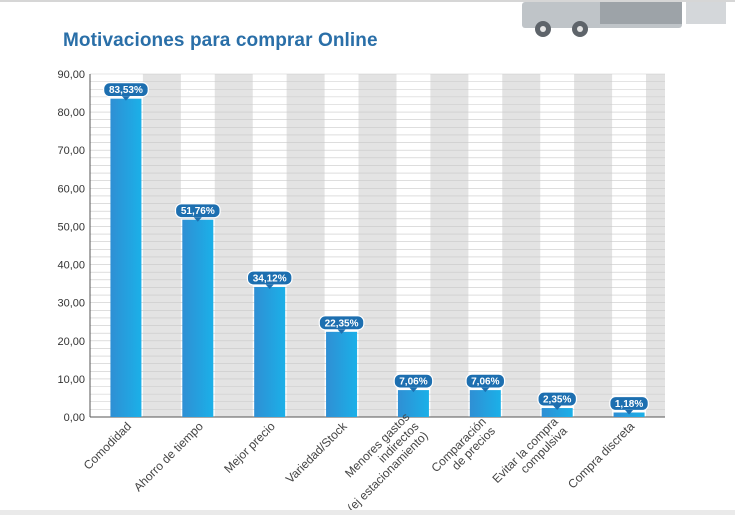 Image resolution: width=735 pixels, height=515 pixels. I want to click on x-category-line: Variedad/Stock, so click(317, 453).